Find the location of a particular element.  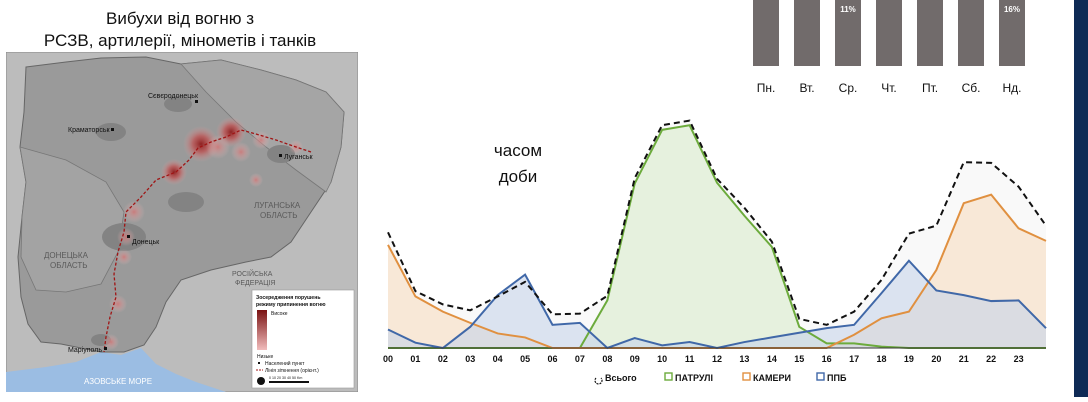

legend-contact-line: Лінія зіткнення (орієнт.) is located at coordinates (292, 371).